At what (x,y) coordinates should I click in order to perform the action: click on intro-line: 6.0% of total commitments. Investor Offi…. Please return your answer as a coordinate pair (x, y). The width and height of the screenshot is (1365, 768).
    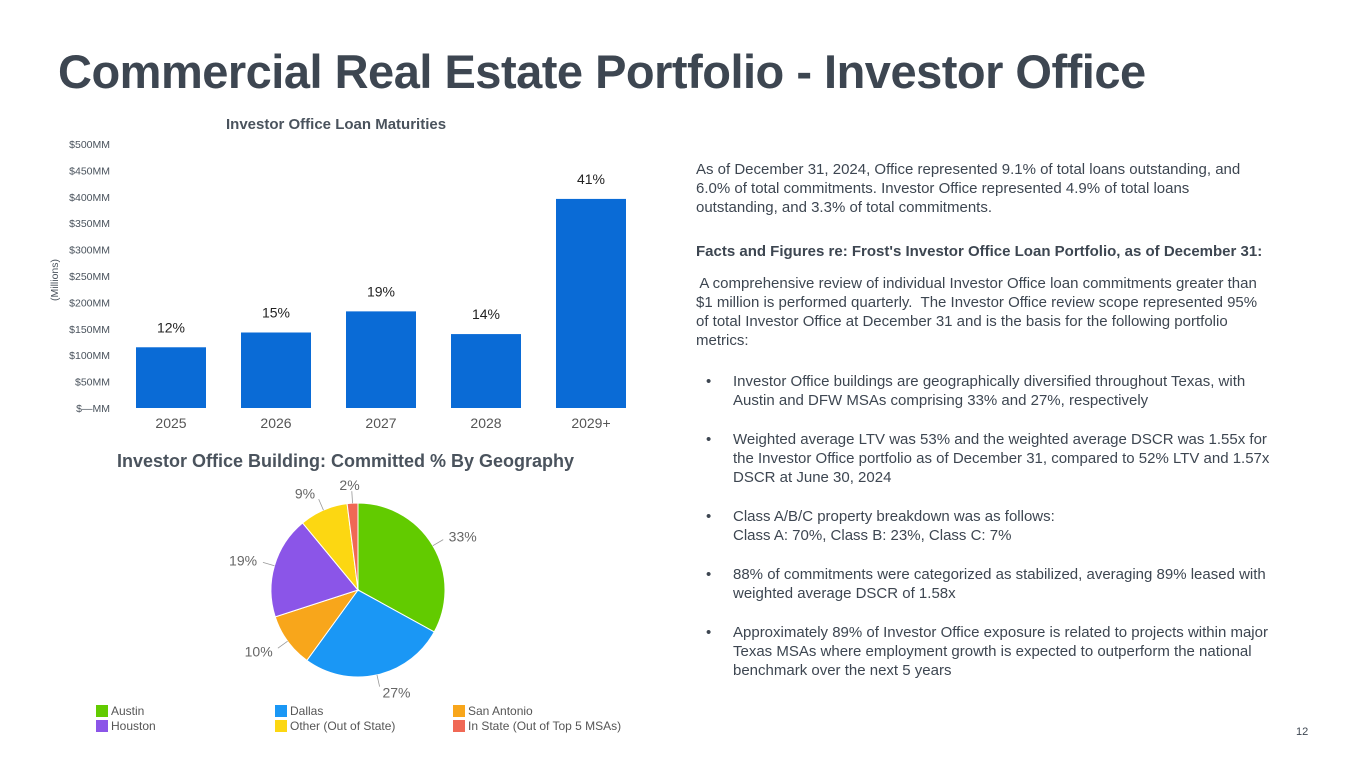
    Looking at the image, I should click on (943, 188).